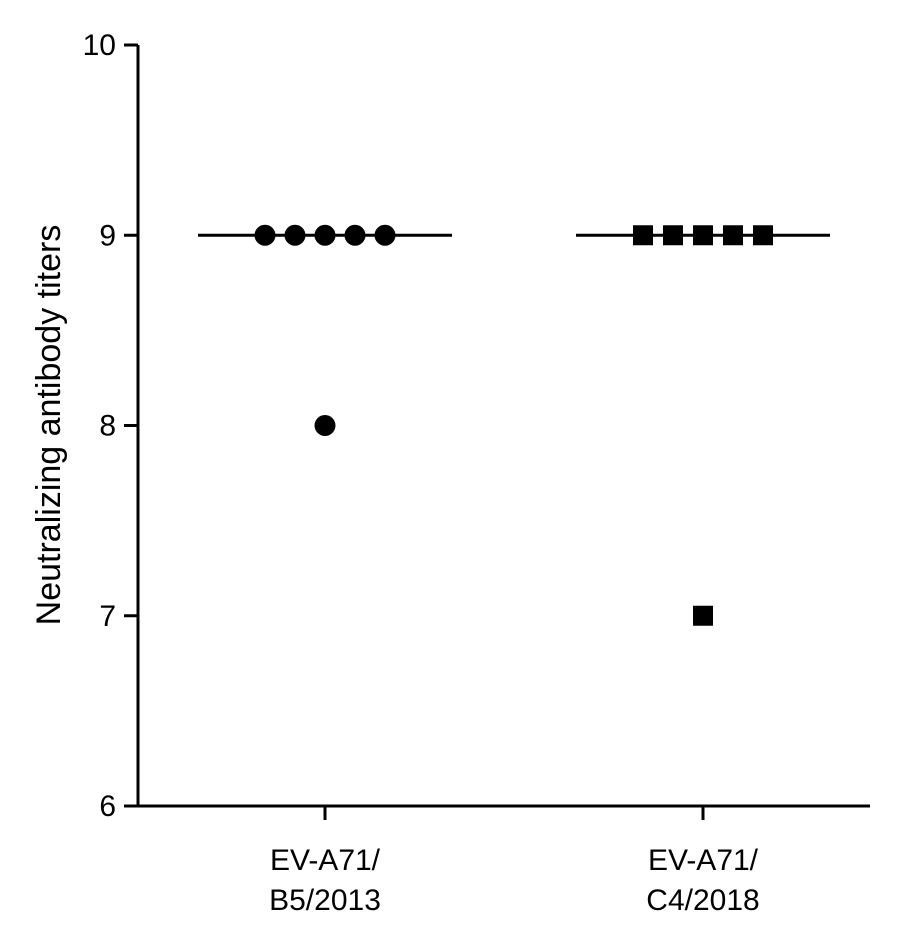  Describe the element at coordinates (107, 235) in the screenshot. I see `y-tick-label: 9` at that location.